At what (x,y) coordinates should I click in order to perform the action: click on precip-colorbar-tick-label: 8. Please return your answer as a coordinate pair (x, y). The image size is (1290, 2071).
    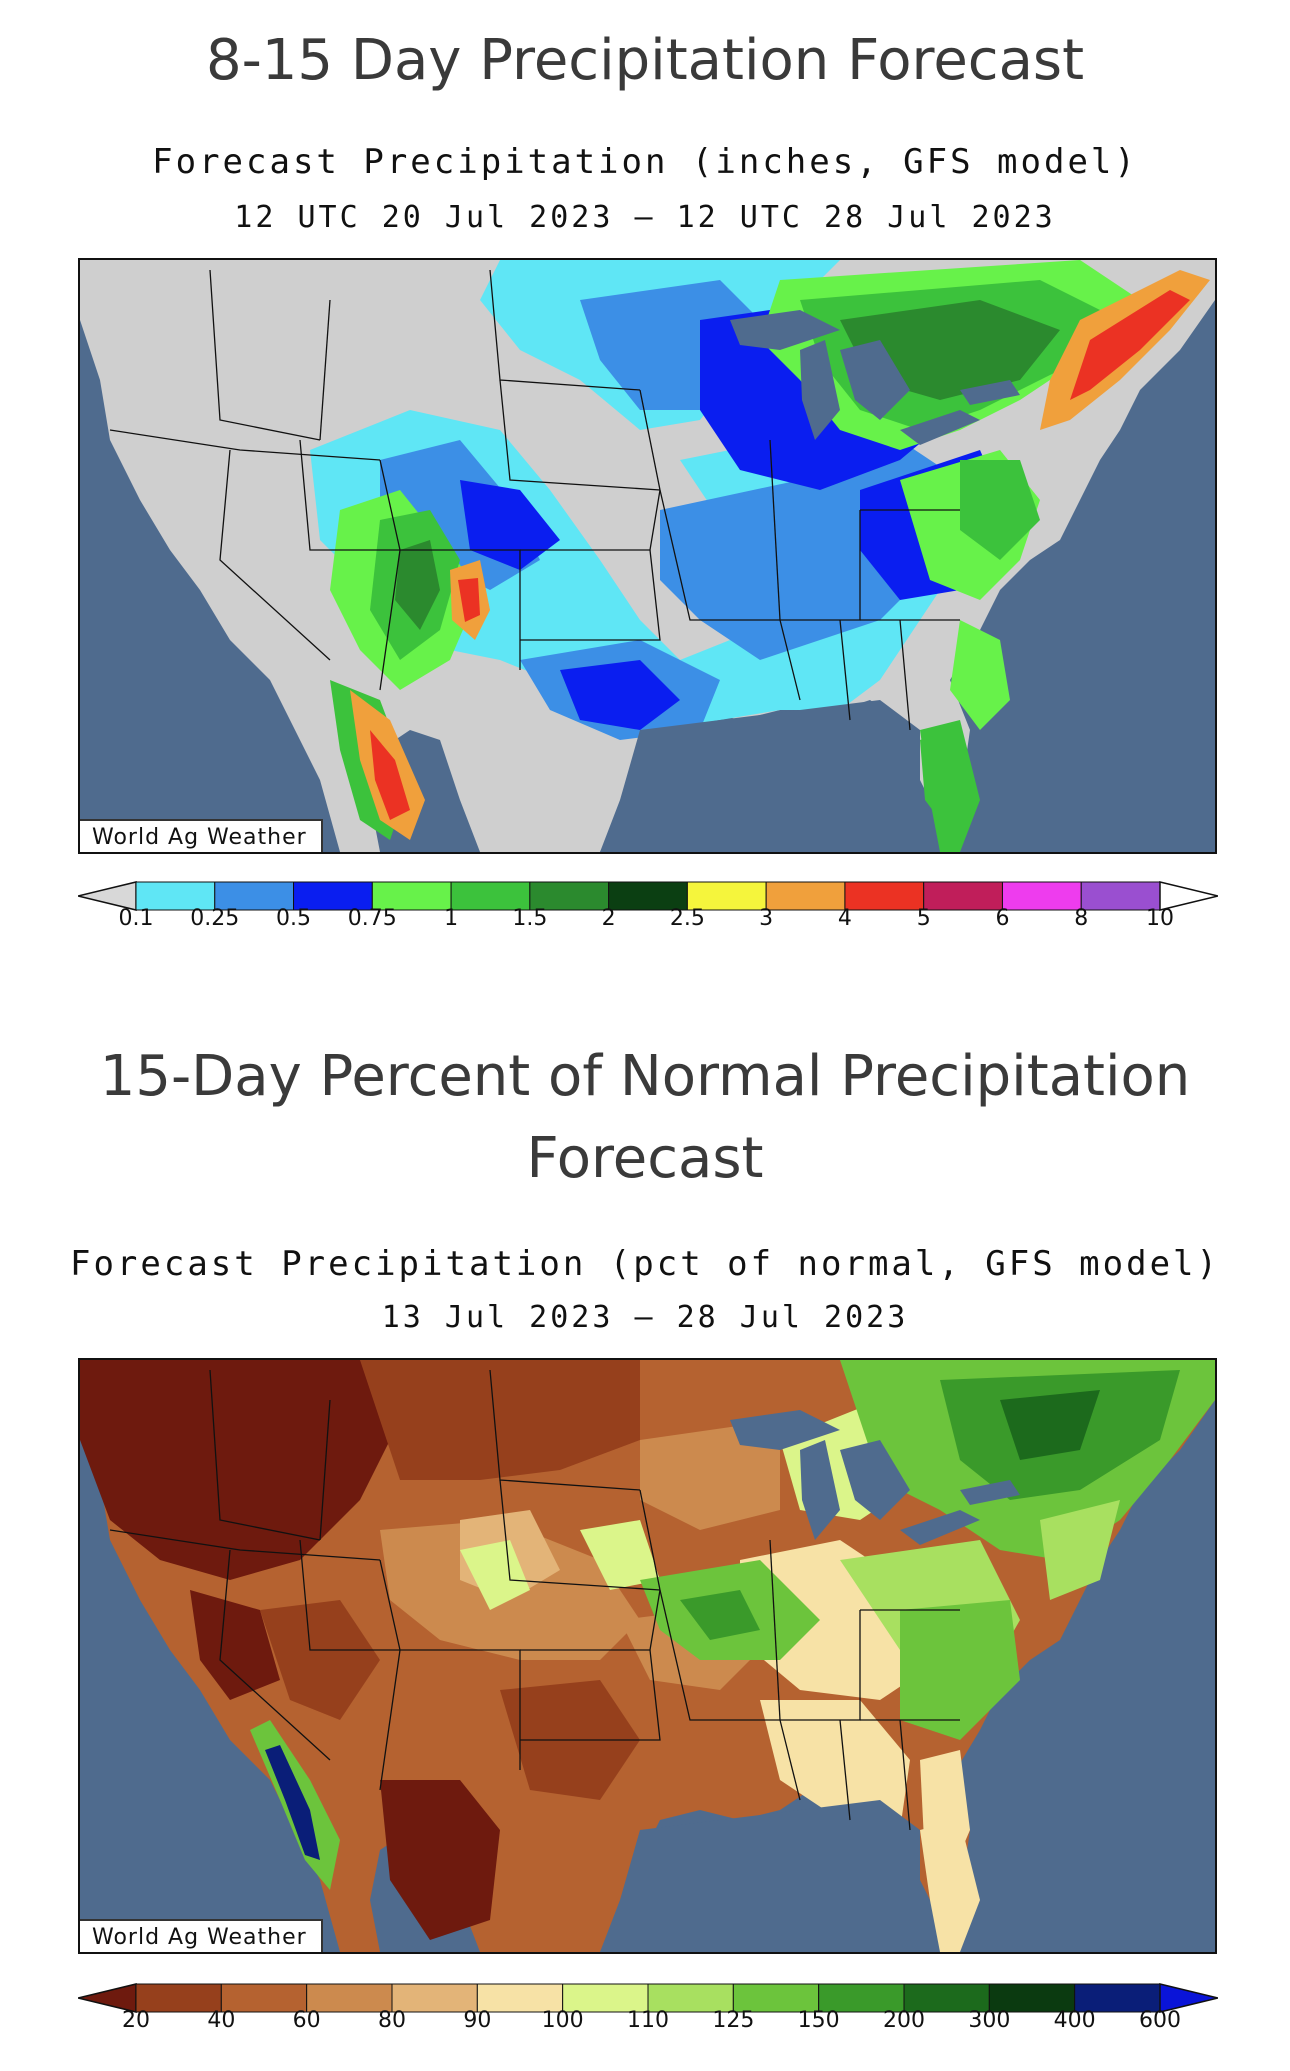
    Looking at the image, I should click on (1081, 918).